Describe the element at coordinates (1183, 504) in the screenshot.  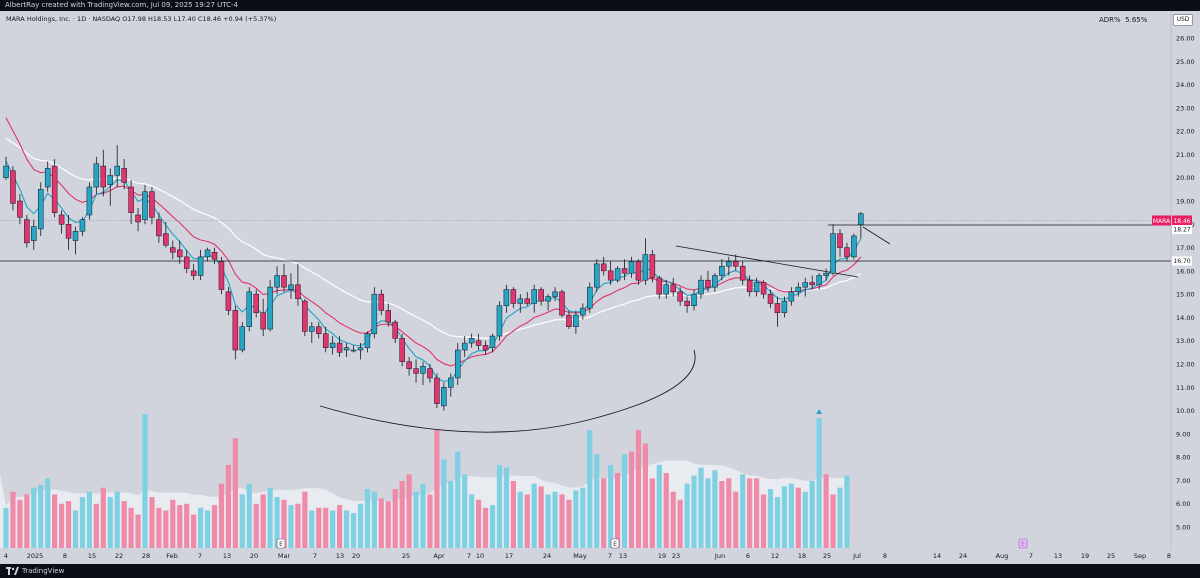
I see `price-tick-label: 6.00` at that location.